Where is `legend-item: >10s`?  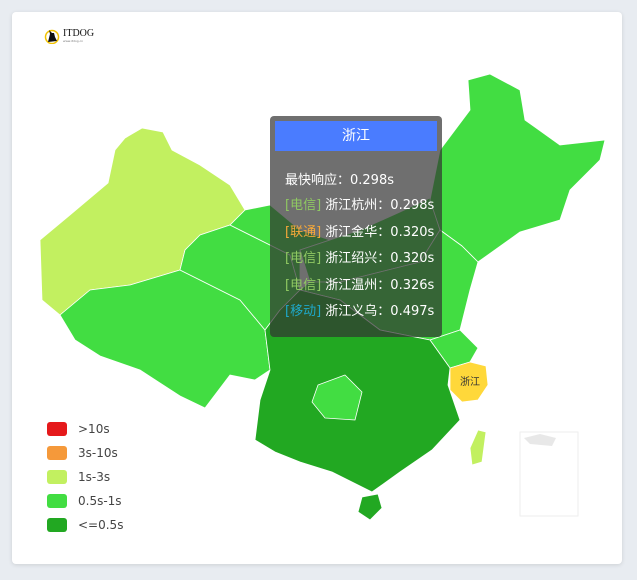 legend-item: >10s is located at coordinates (85, 429).